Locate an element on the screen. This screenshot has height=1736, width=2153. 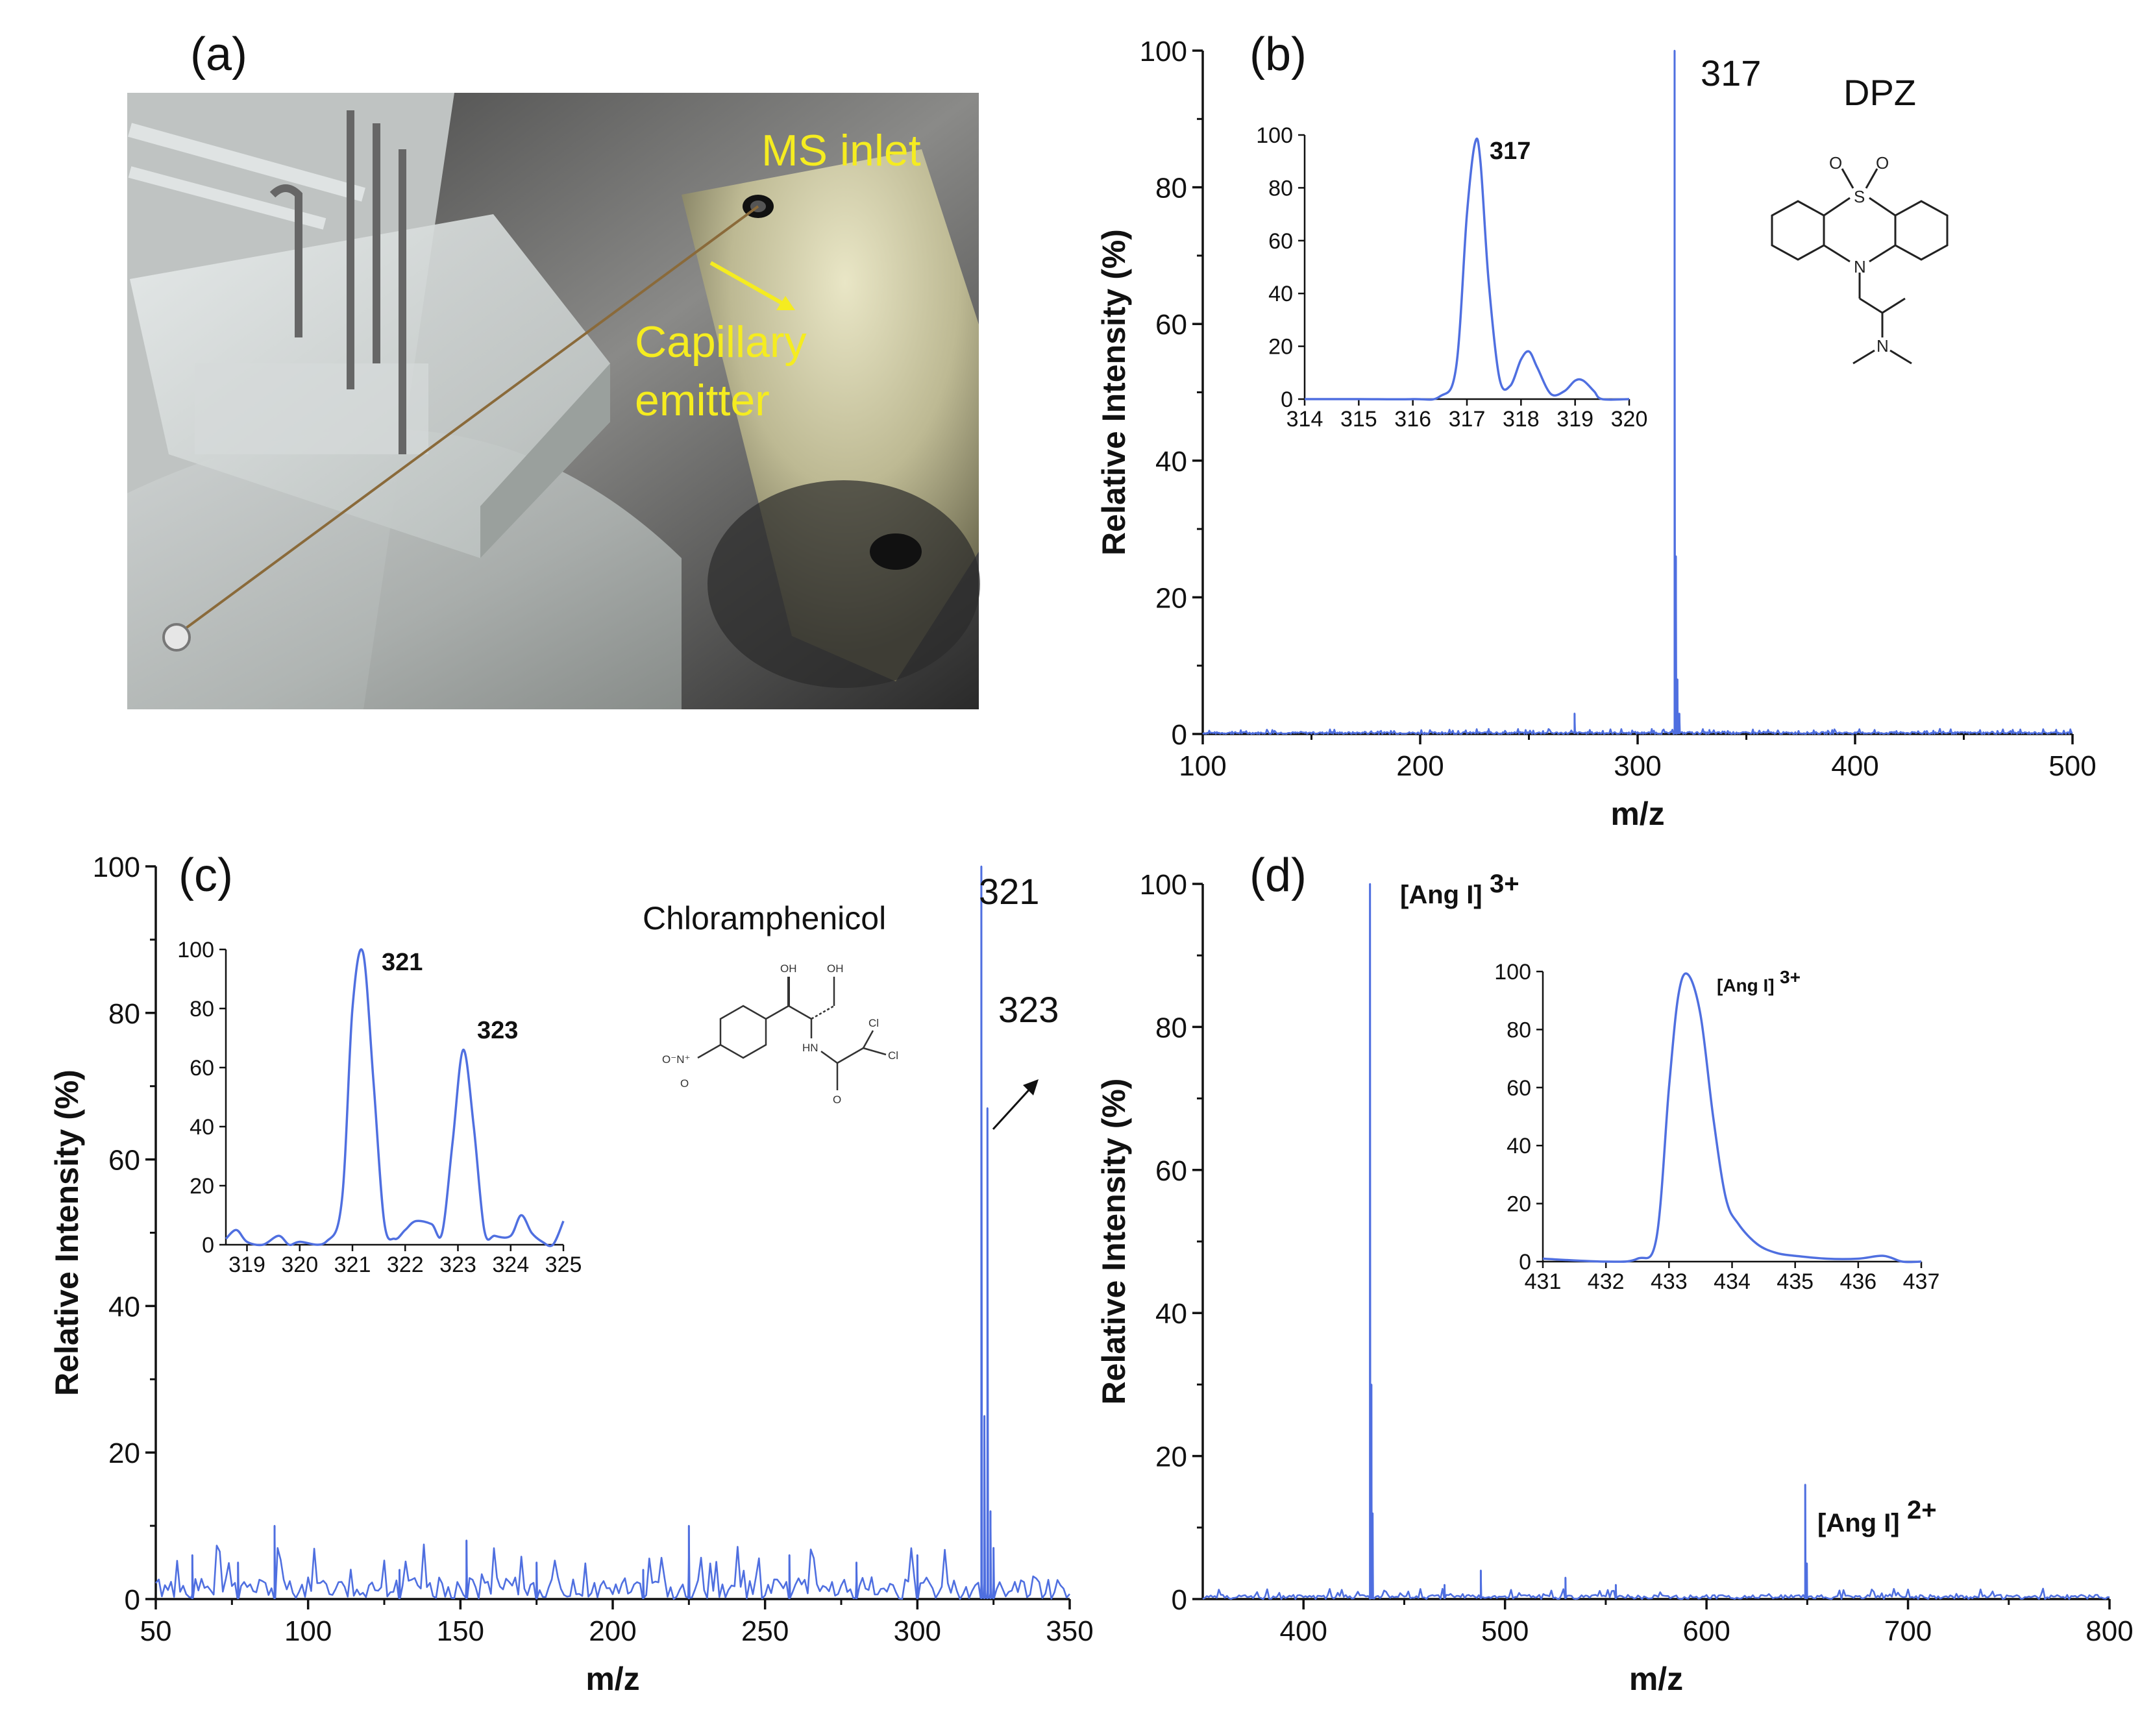
c_inset-ytick-label: 20 is located at coordinates (202, 1186).